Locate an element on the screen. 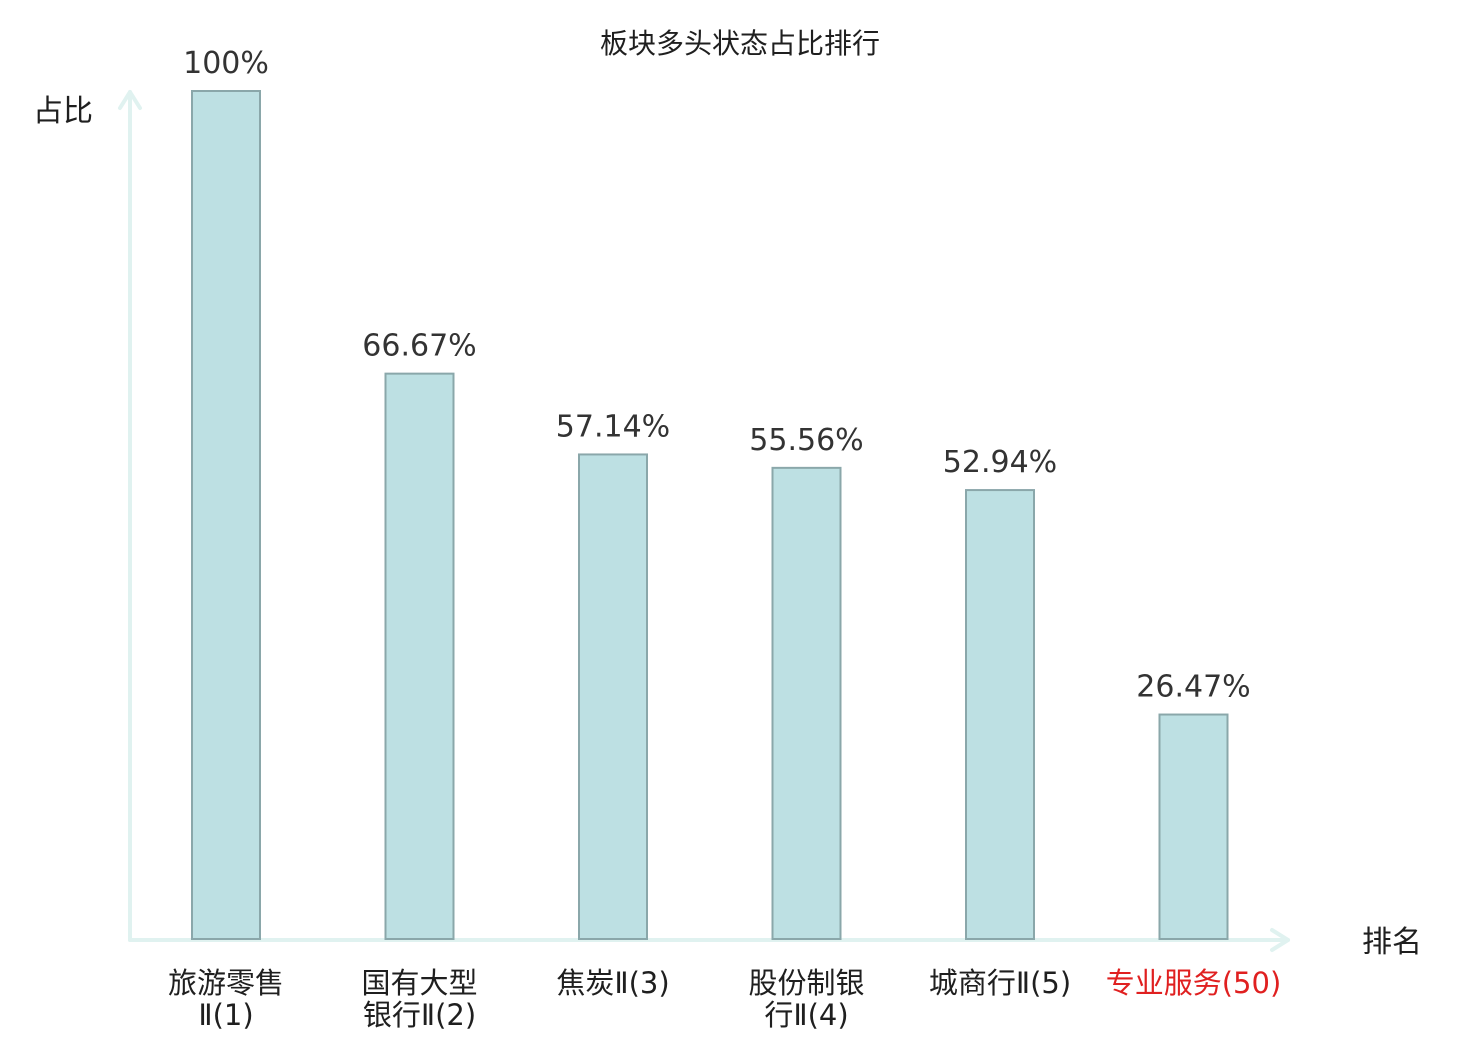 This screenshot has height=1040, width=1480. x-axis-label: 排名 is located at coordinates (1392, 942).